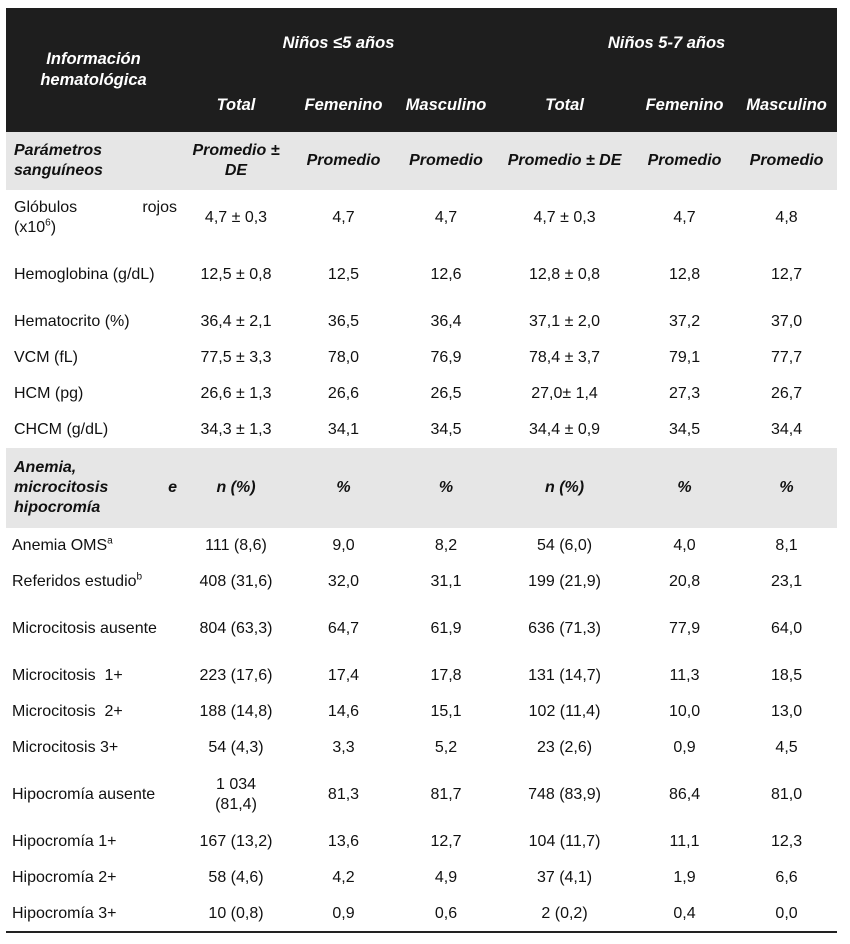 This screenshot has width=850, height=944. I want to click on header-total-1: Total, so click(236, 104).